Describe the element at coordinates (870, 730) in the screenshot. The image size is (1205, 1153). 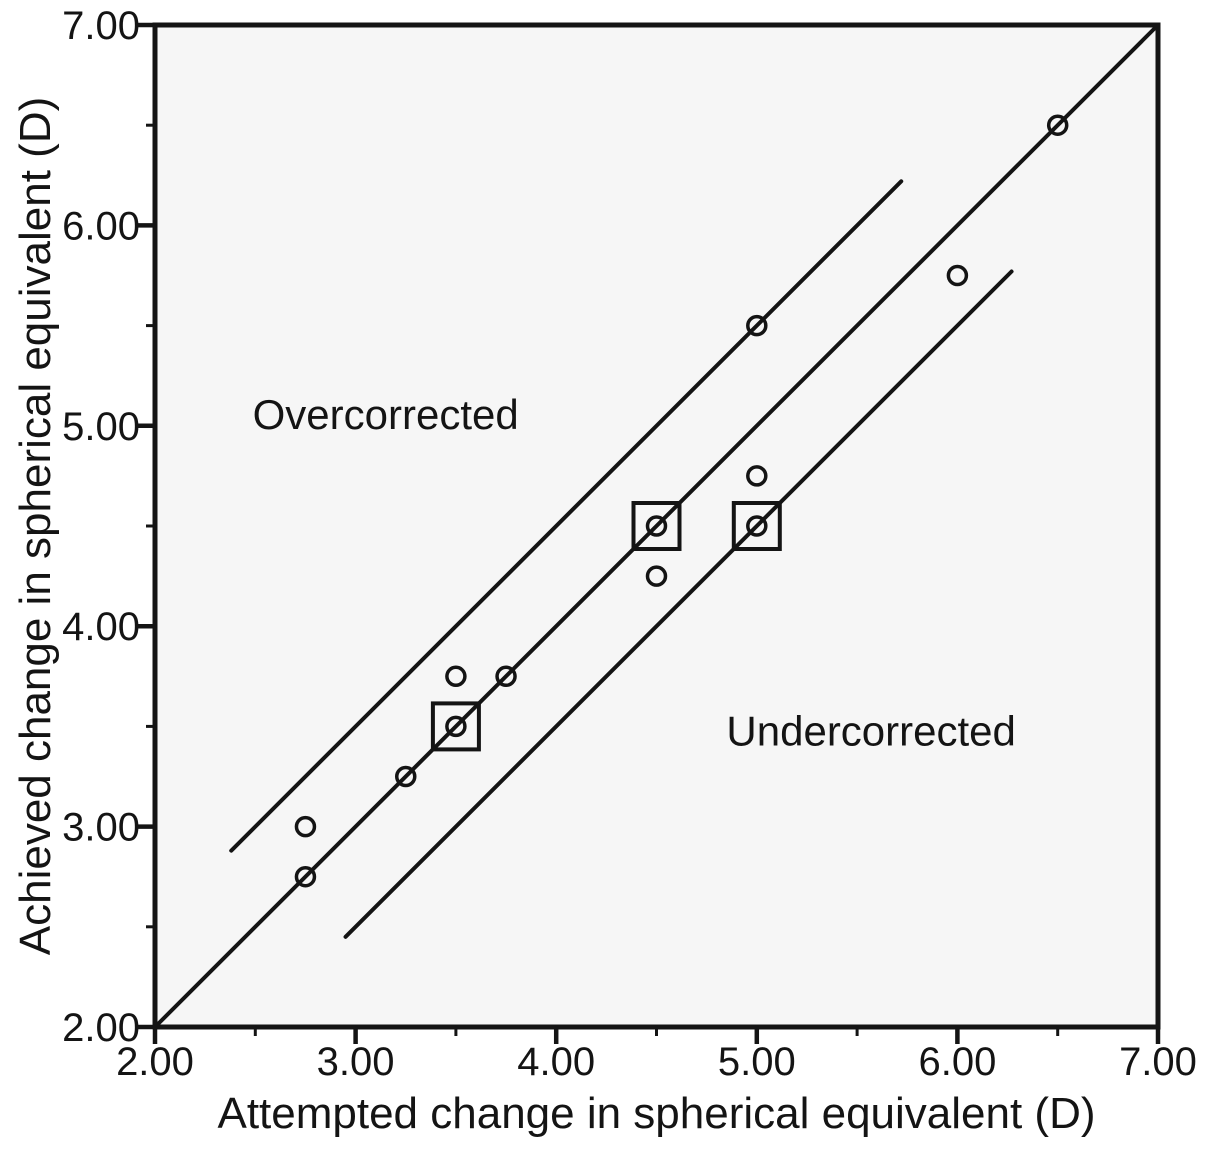
I see `annotation-undercorrected: Undercorrected` at that location.